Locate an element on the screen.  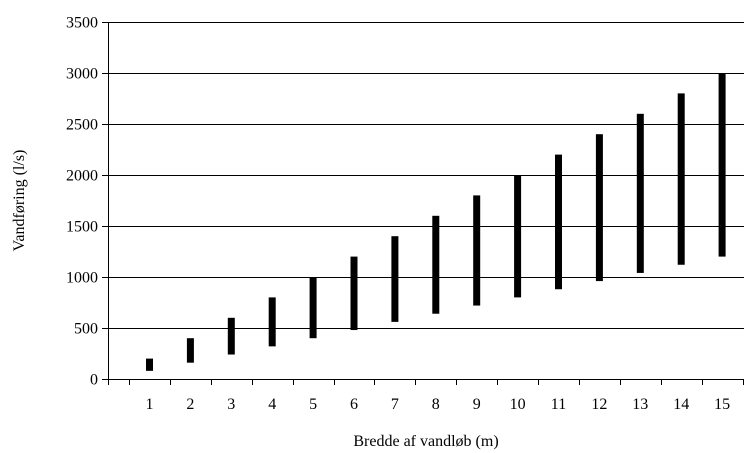
y-tick-label: 1000 is located at coordinates (82, 278).